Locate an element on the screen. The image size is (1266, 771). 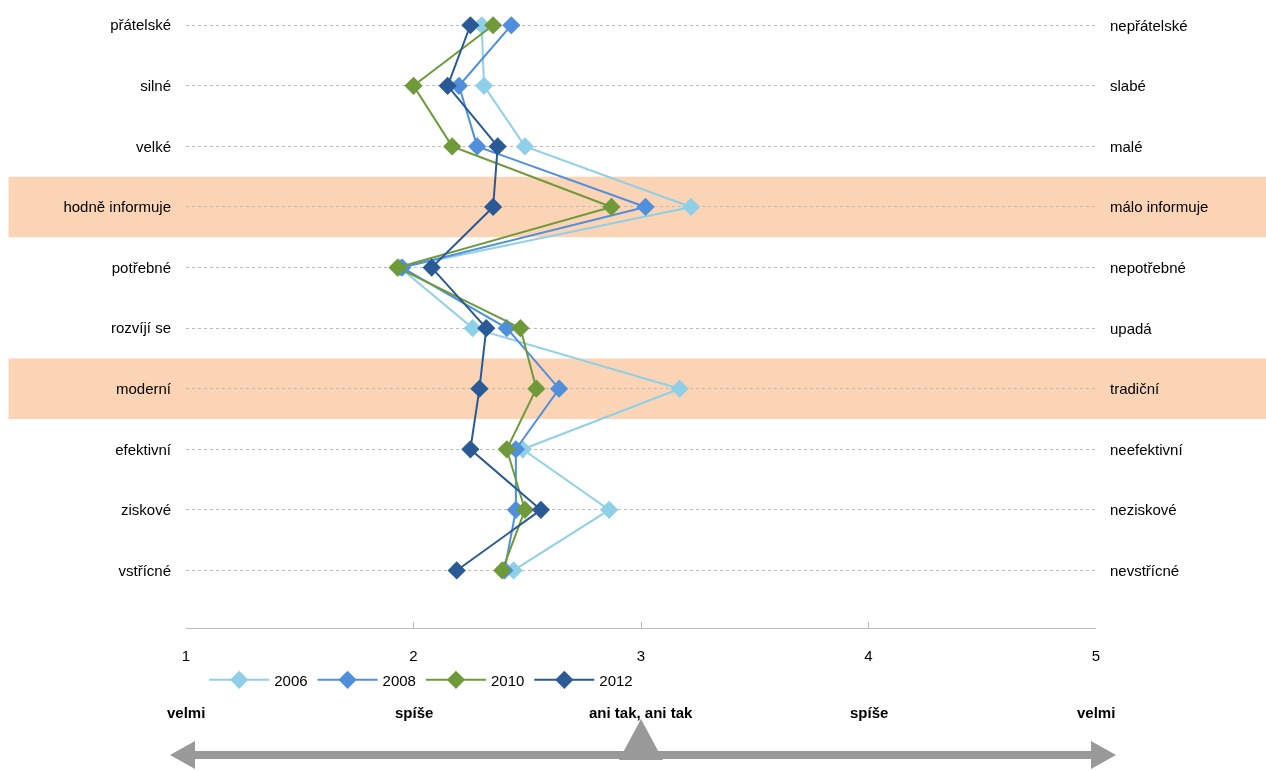
text: ani tak, ani tak is located at coordinates (641, 712).